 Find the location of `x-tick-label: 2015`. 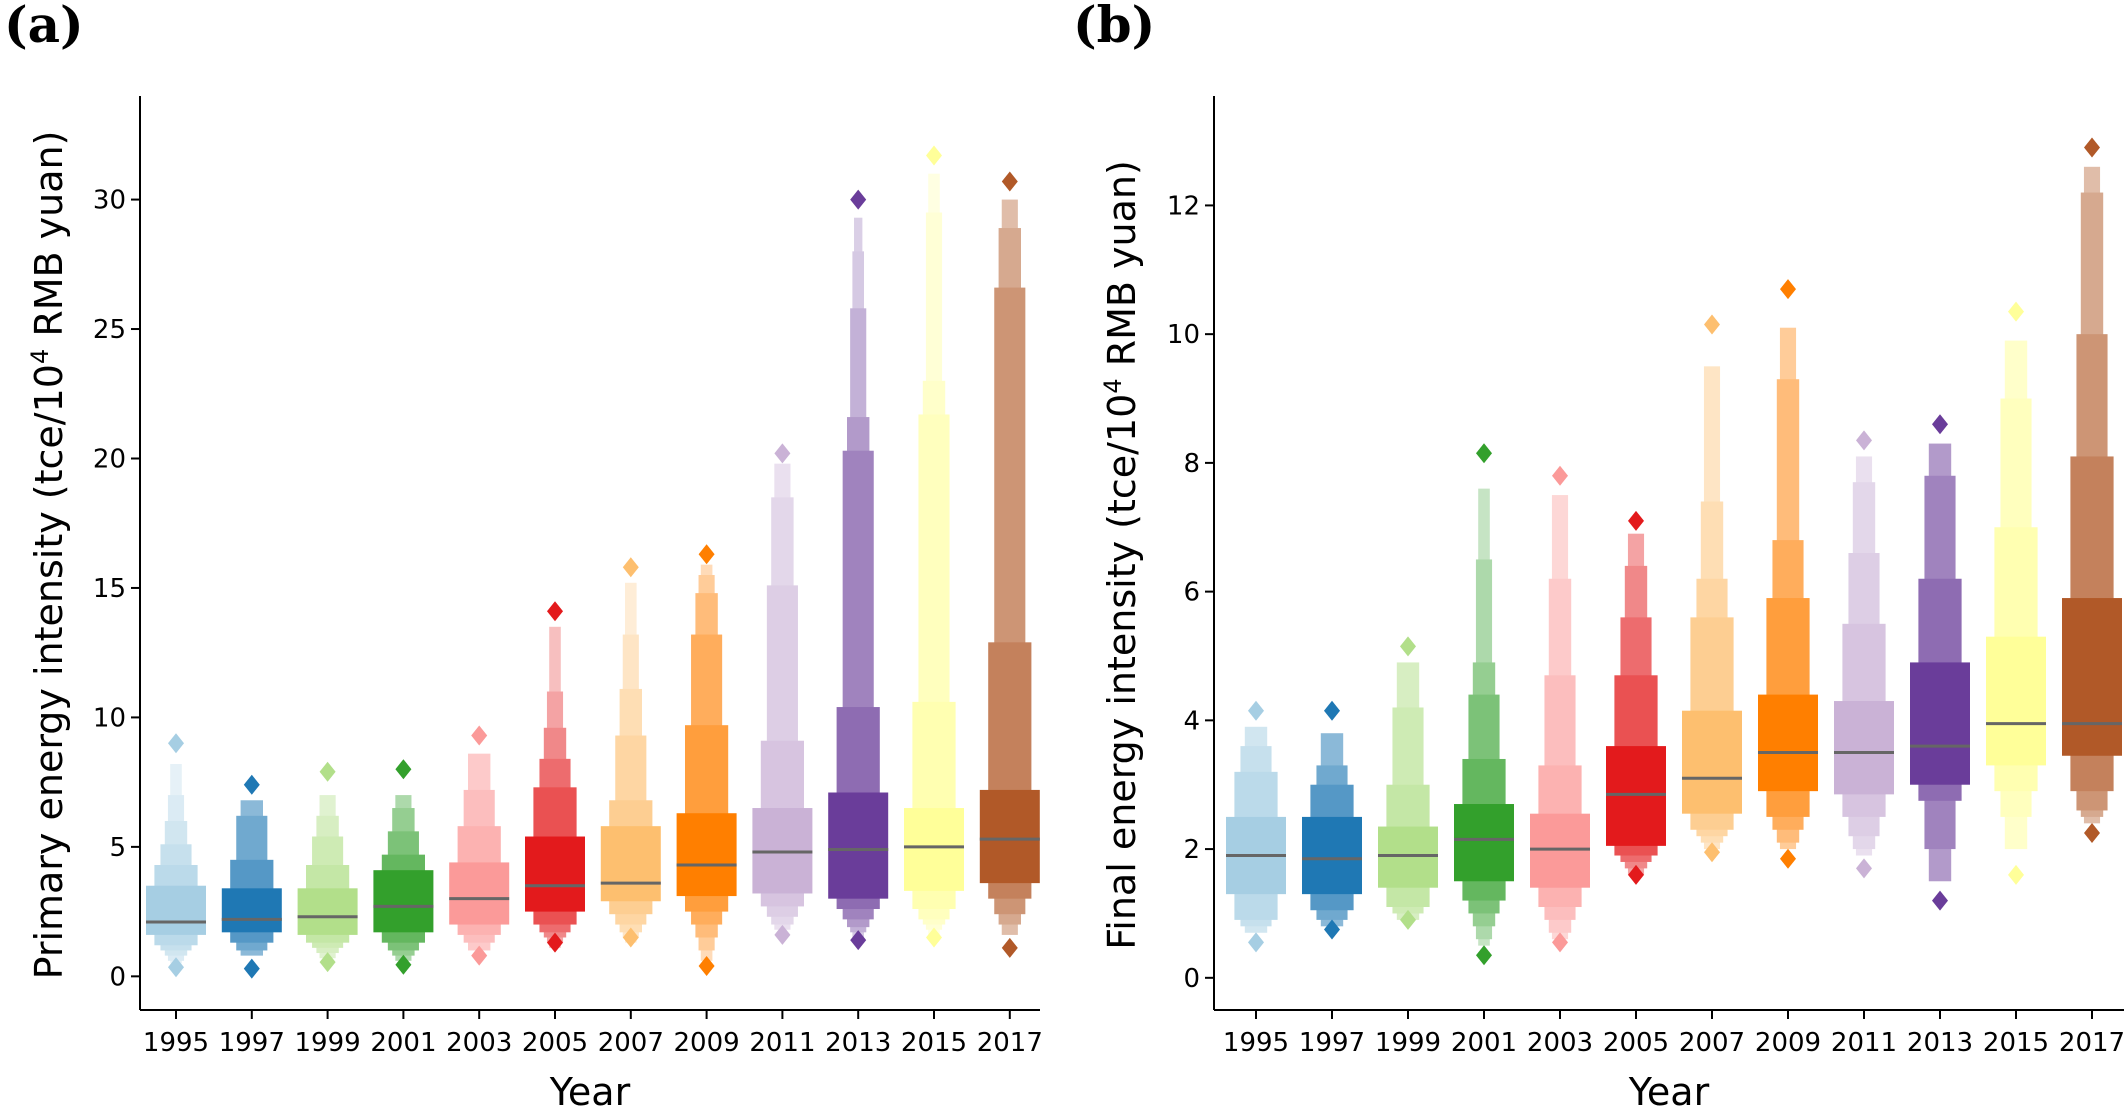

x-tick-label: 2015 is located at coordinates (2016, 1043).